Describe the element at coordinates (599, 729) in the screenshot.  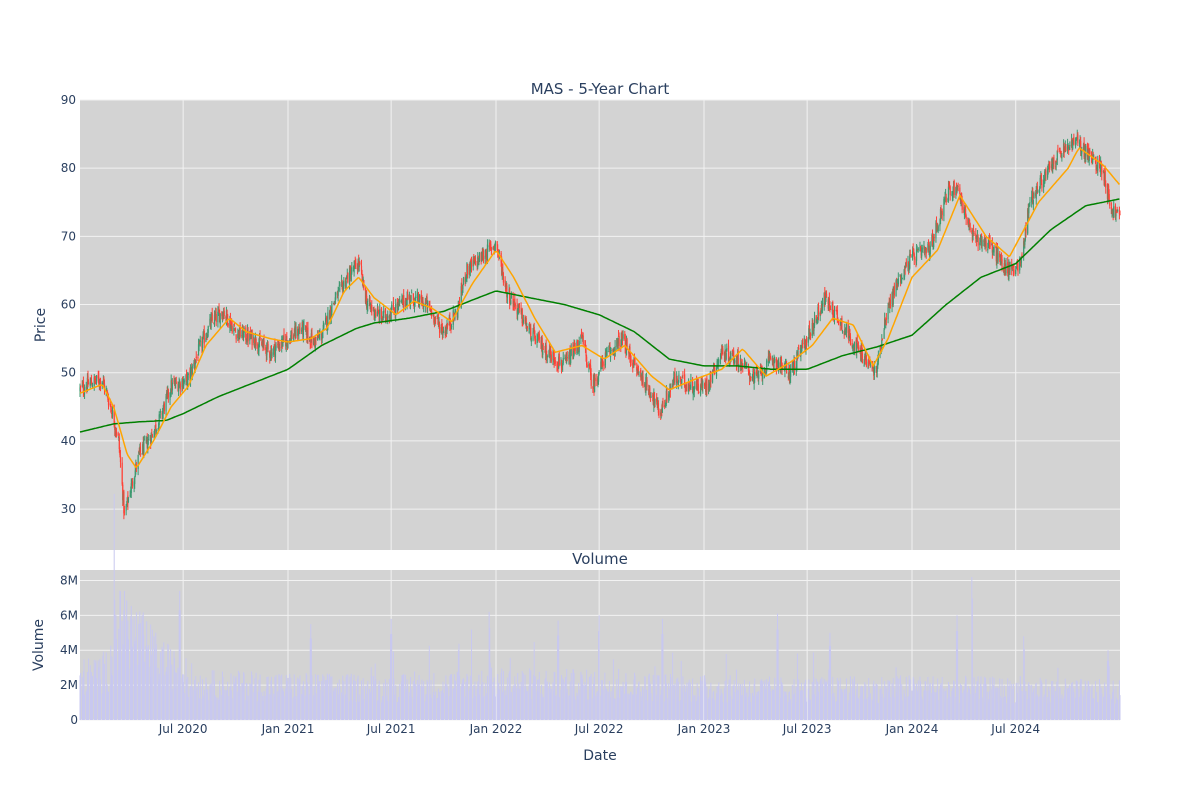
I see `x-tick-label: Jul 2022` at that location.